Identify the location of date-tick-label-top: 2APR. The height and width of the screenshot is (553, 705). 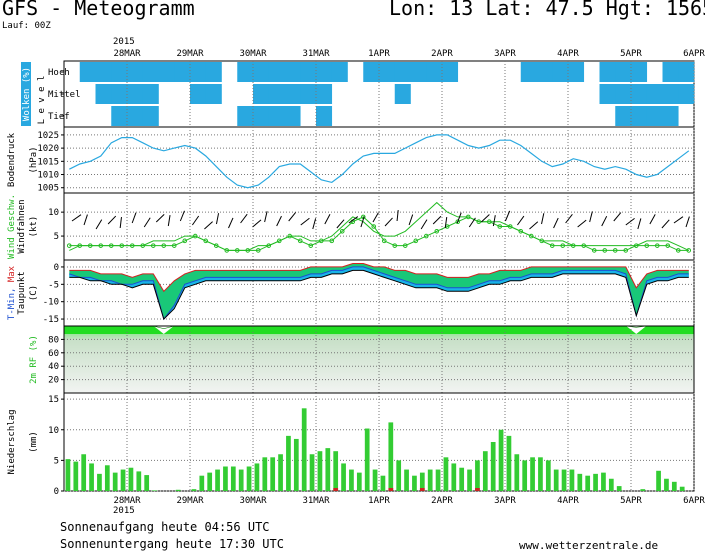
(442, 54).